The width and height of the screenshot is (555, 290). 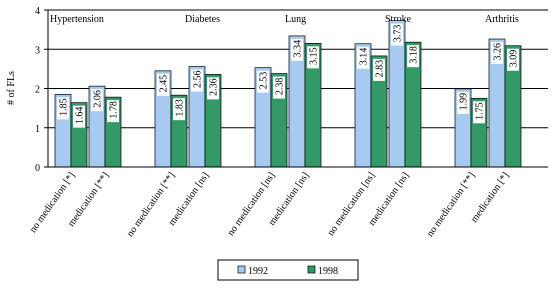 I want to click on value-label: 2.83, so click(x=380, y=69).